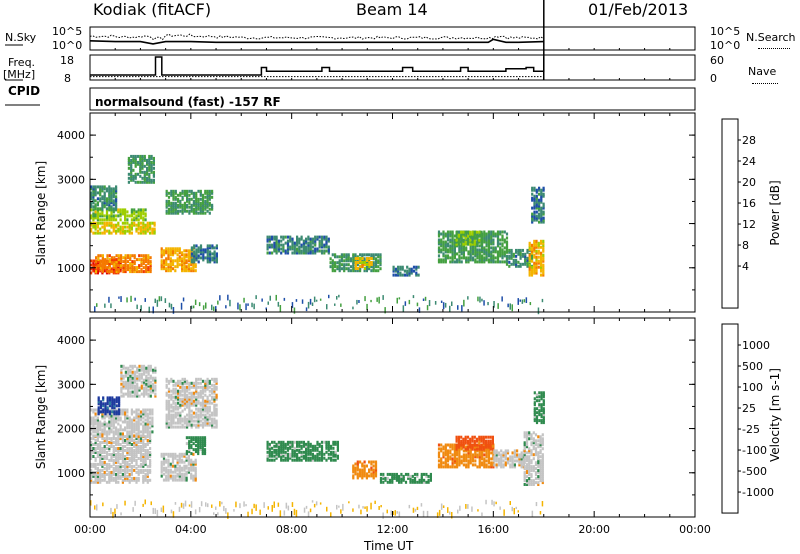  I want to click on velocity-clutter-cell, so click(252, 511).